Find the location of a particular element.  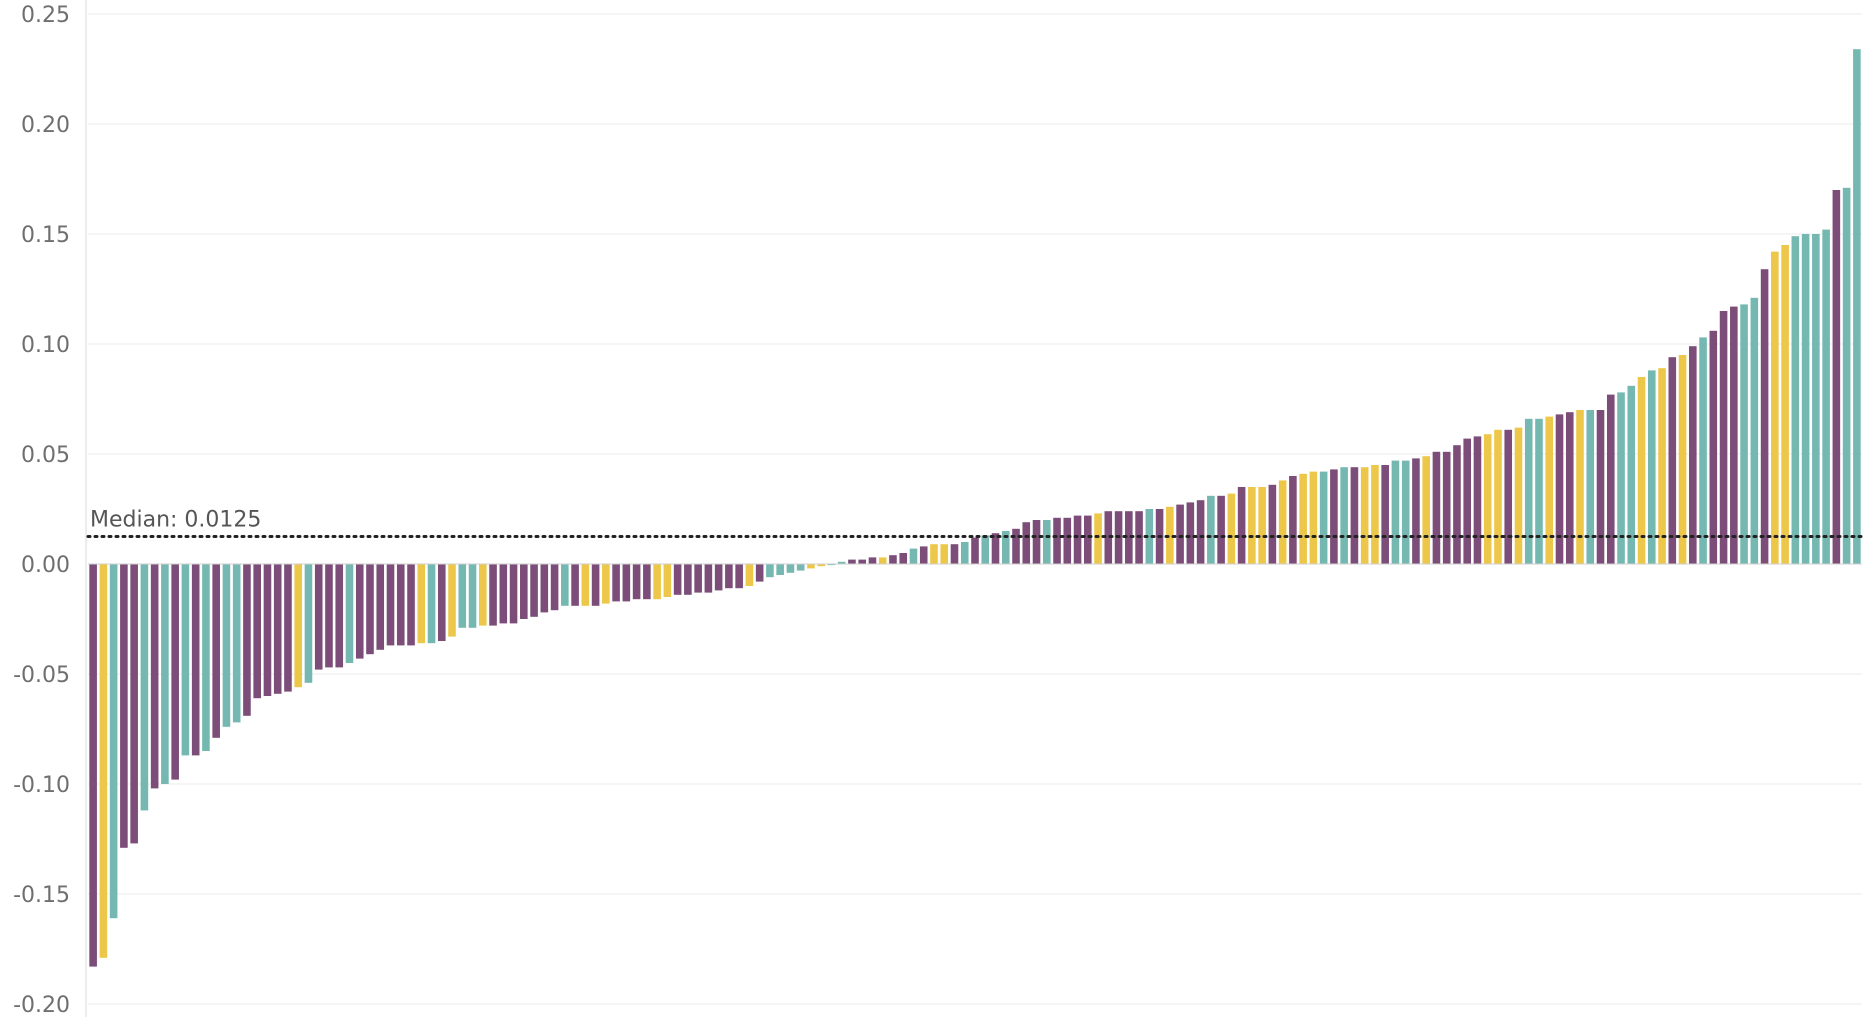

y-tick-label: 0.20 is located at coordinates (45, 125).